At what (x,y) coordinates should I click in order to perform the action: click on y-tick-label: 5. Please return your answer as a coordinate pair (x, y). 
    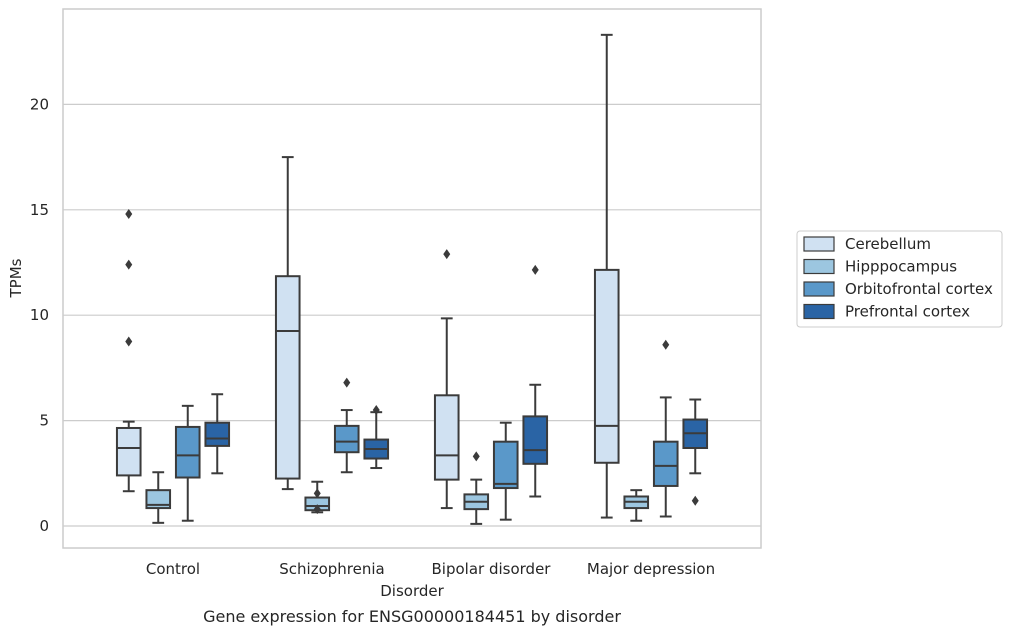
    Looking at the image, I should click on (44, 421).